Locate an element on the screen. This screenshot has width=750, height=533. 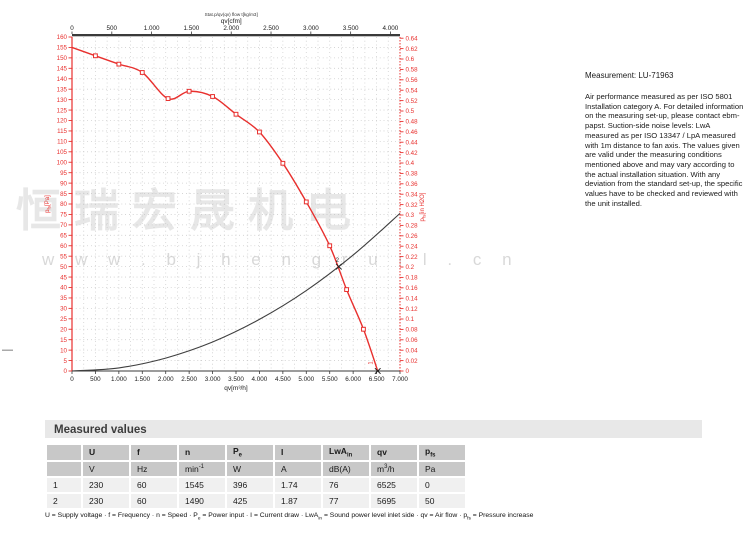
table-cell: 0 is located at coordinates (442, 484).